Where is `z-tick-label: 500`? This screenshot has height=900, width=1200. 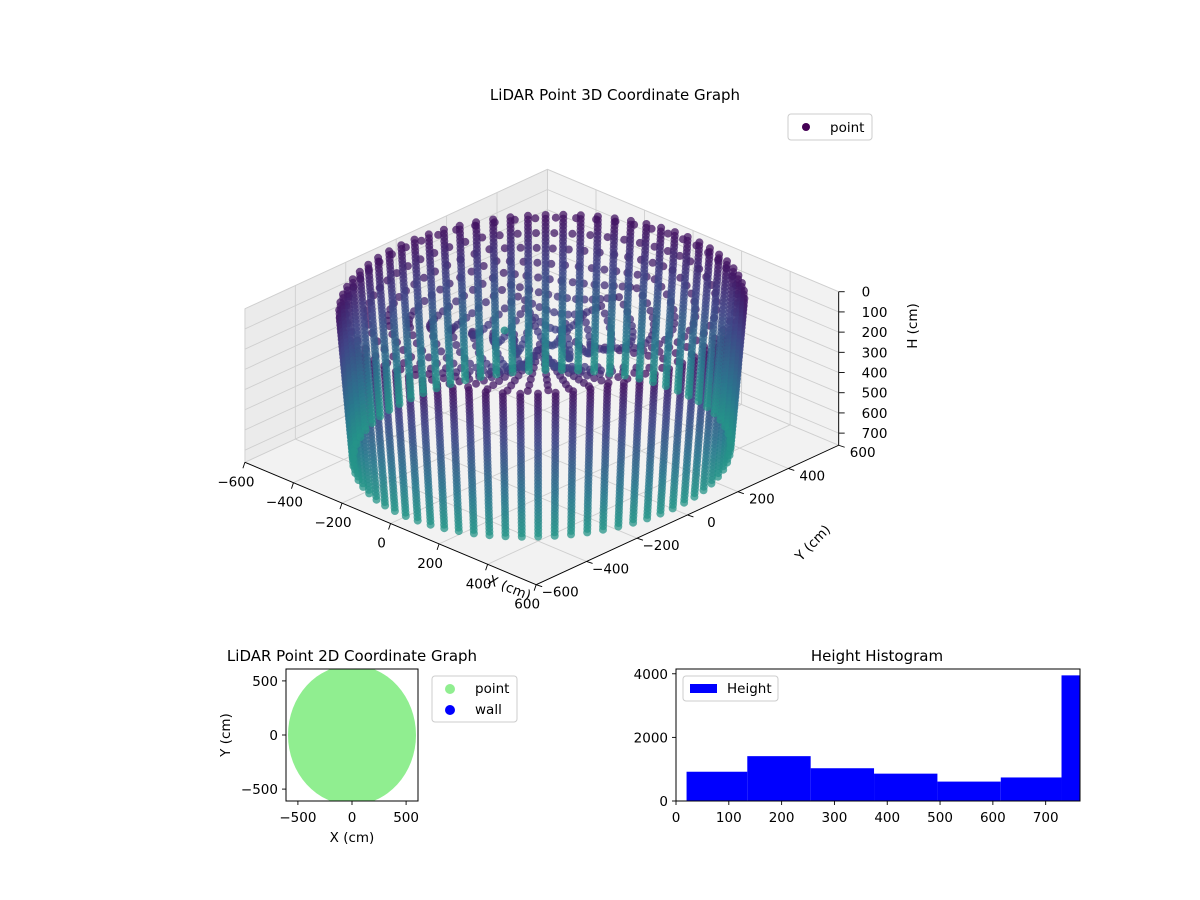
z-tick-label: 500 is located at coordinates (875, 394).